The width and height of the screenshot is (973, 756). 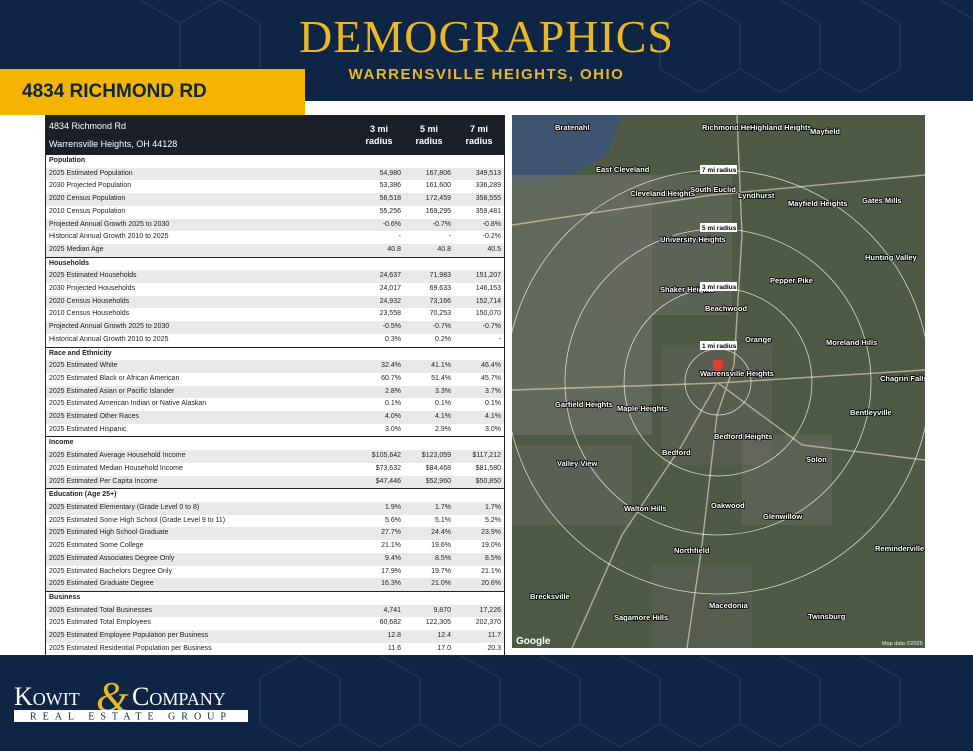 I want to click on cell-value: 9.4%, so click(x=379, y=559).